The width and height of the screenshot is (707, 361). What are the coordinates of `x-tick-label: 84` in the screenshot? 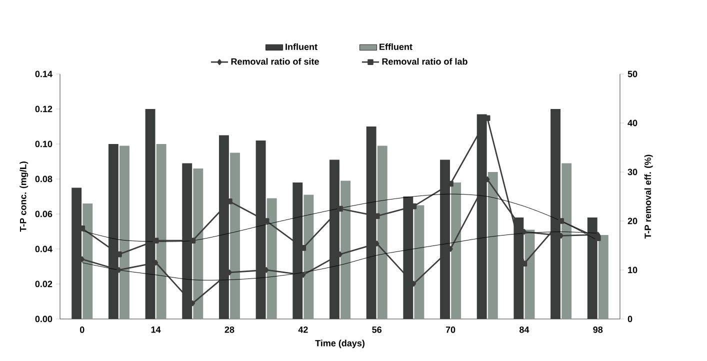 It's located at (524, 329).